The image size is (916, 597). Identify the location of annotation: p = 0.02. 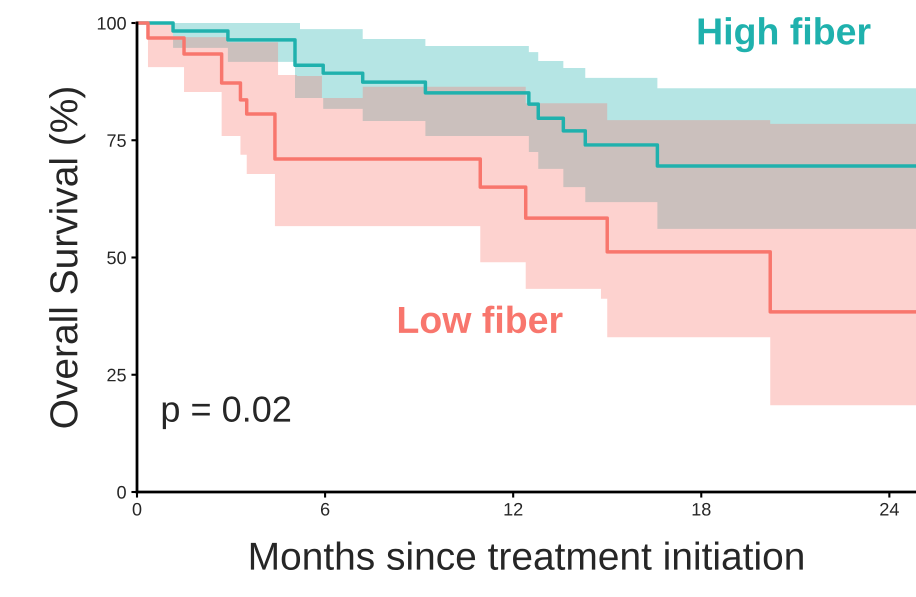
(226, 413).